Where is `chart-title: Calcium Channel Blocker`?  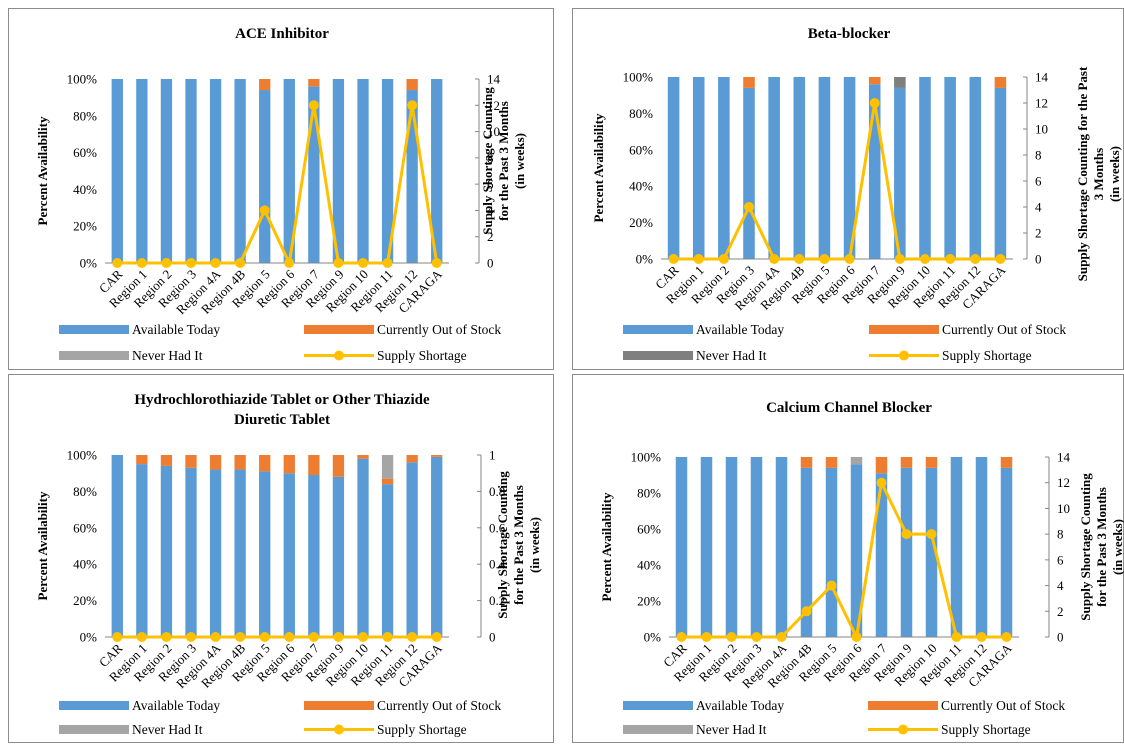 chart-title: Calcium Channel Blocker is located at coordinates (849, 408).